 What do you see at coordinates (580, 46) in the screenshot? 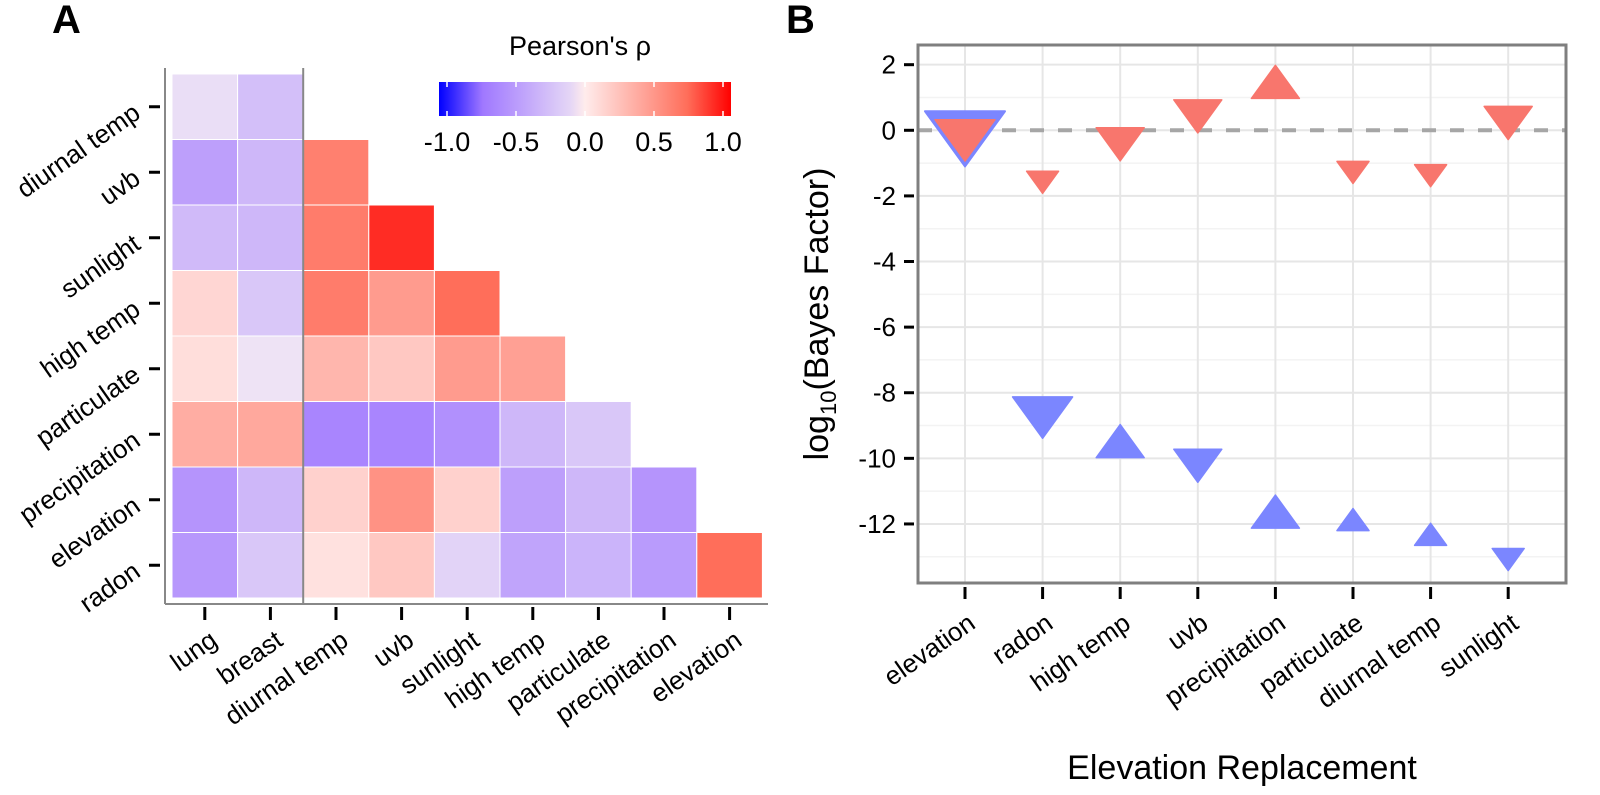
I see `legend-title: Pearson's ρ` at bounding box center [580, 46].